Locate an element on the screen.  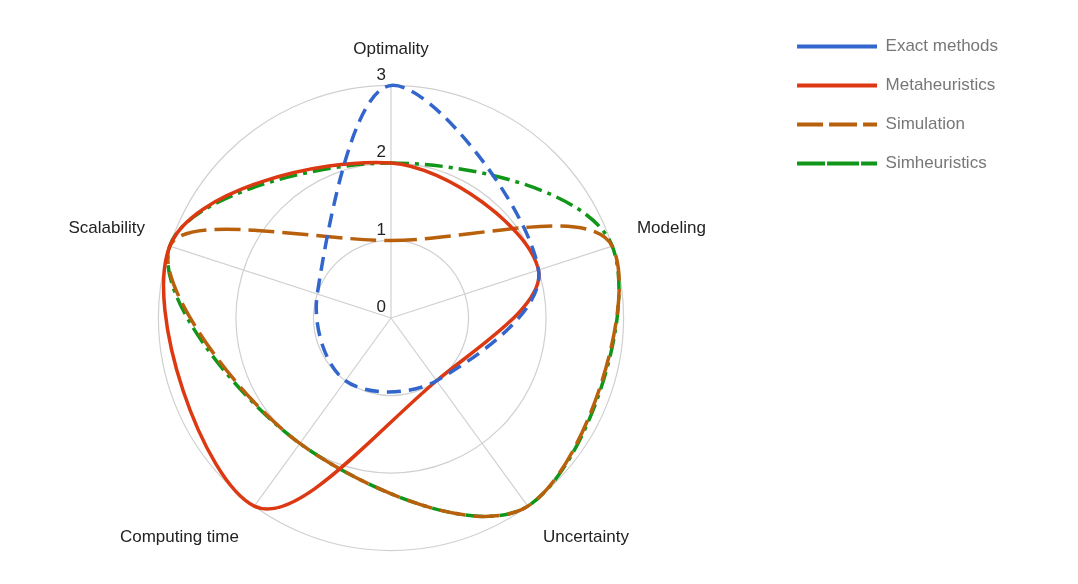
y-tick-label: 0 is located at coordinates (381, 307).